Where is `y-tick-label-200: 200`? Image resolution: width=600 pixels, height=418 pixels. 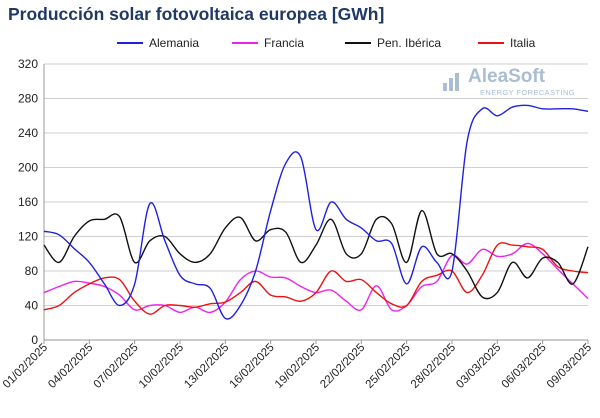
y-tick-label-200: 200 is located at coordinates (28, 168).